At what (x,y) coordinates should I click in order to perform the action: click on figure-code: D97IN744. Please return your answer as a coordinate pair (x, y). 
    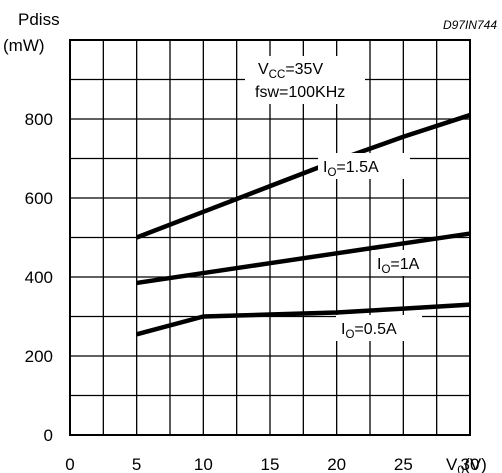
    Looking at the image, I should click on (470, 25).